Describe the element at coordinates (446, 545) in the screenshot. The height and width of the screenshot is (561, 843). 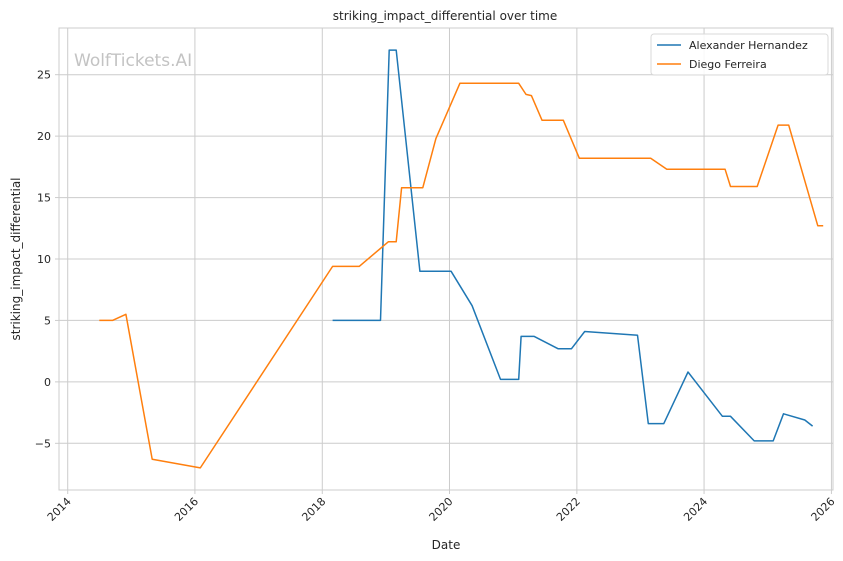
I see `x-axis-label: Date` at that location.